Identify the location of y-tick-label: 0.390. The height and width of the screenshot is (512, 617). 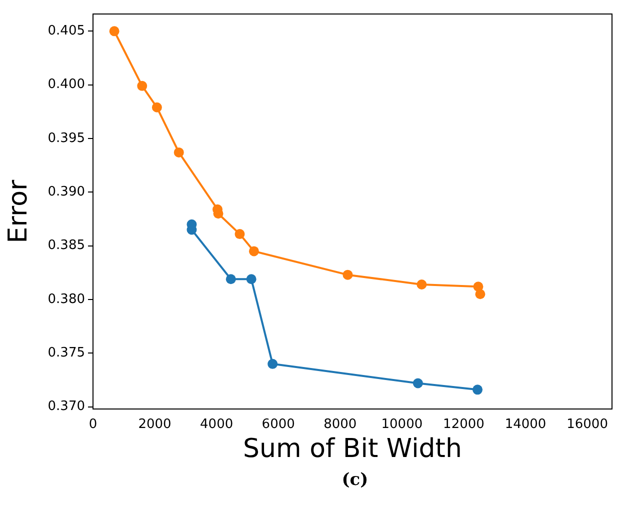
(66, 192).